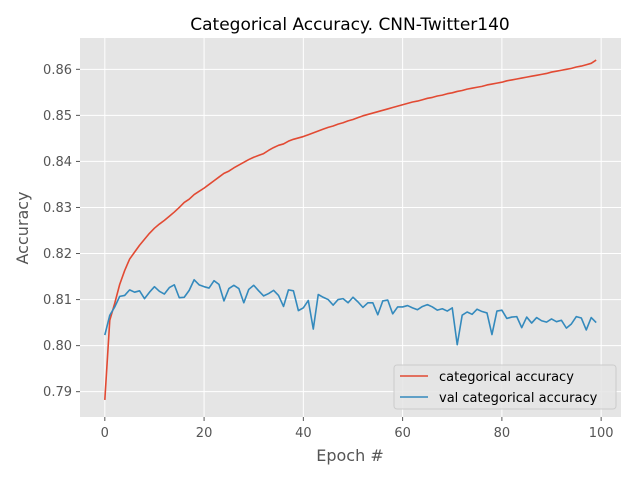  I want to click on x-tick-label: 40, so click(303, 433).